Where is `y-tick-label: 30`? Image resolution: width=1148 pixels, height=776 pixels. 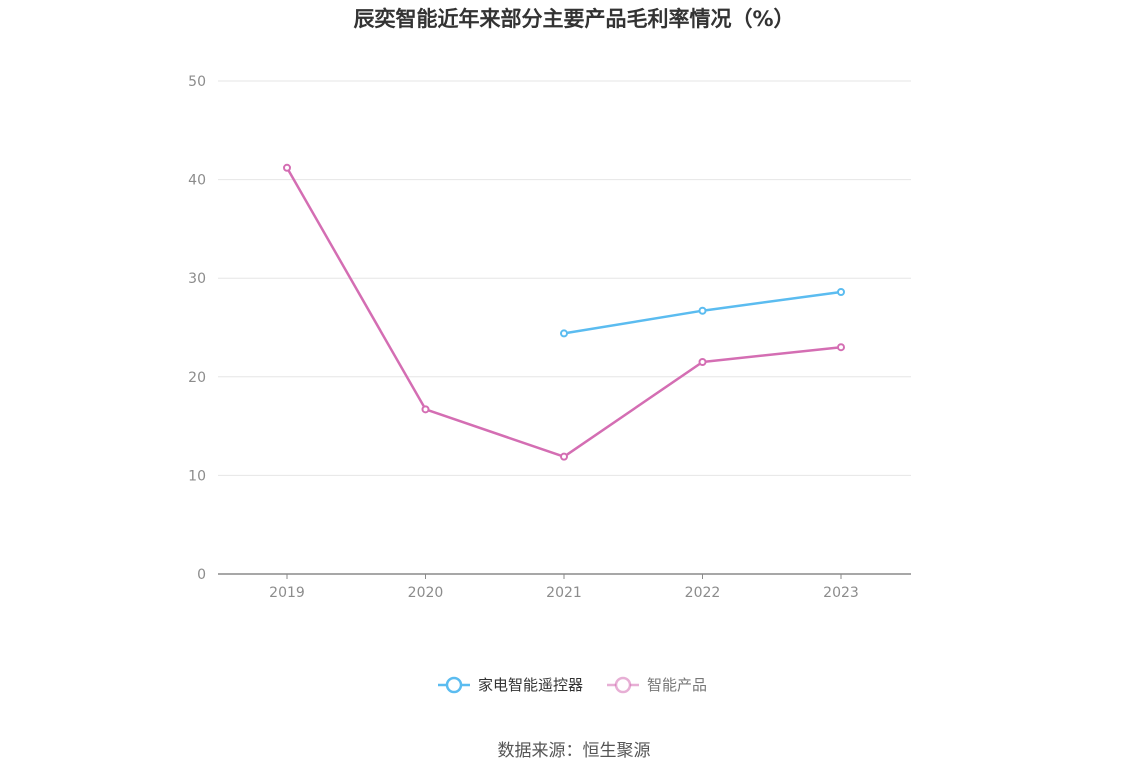 y-tick-label: 30 is located at coordinates (197, 279).